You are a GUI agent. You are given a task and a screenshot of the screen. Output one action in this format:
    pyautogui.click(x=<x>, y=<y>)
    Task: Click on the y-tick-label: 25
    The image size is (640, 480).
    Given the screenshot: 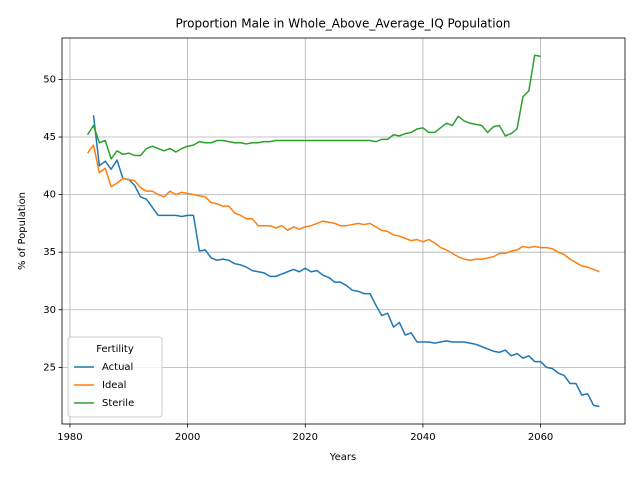 What is the action you would take?
    pyautogui.click(x=49, y=367)
    